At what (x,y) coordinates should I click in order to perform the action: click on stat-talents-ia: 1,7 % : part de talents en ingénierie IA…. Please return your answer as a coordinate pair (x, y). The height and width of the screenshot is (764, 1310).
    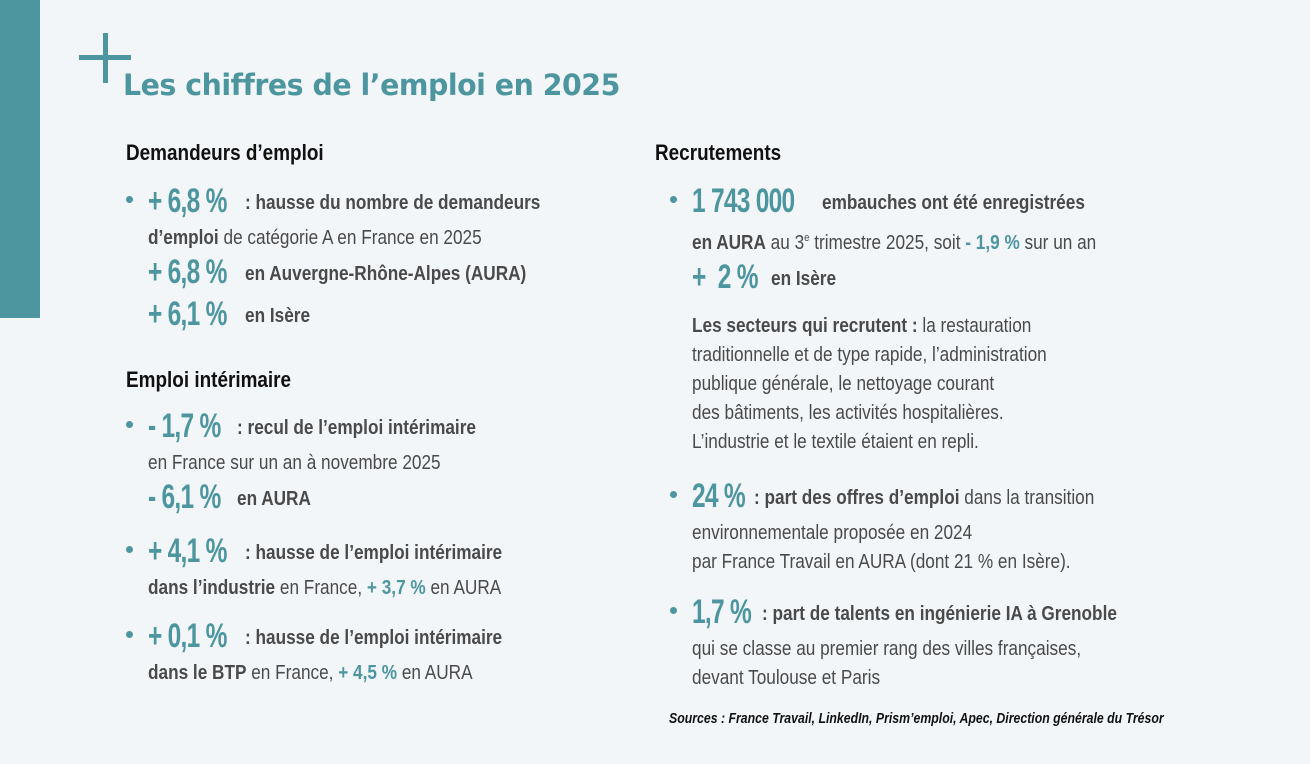
    Looking at the image, I should click on (942, 643).